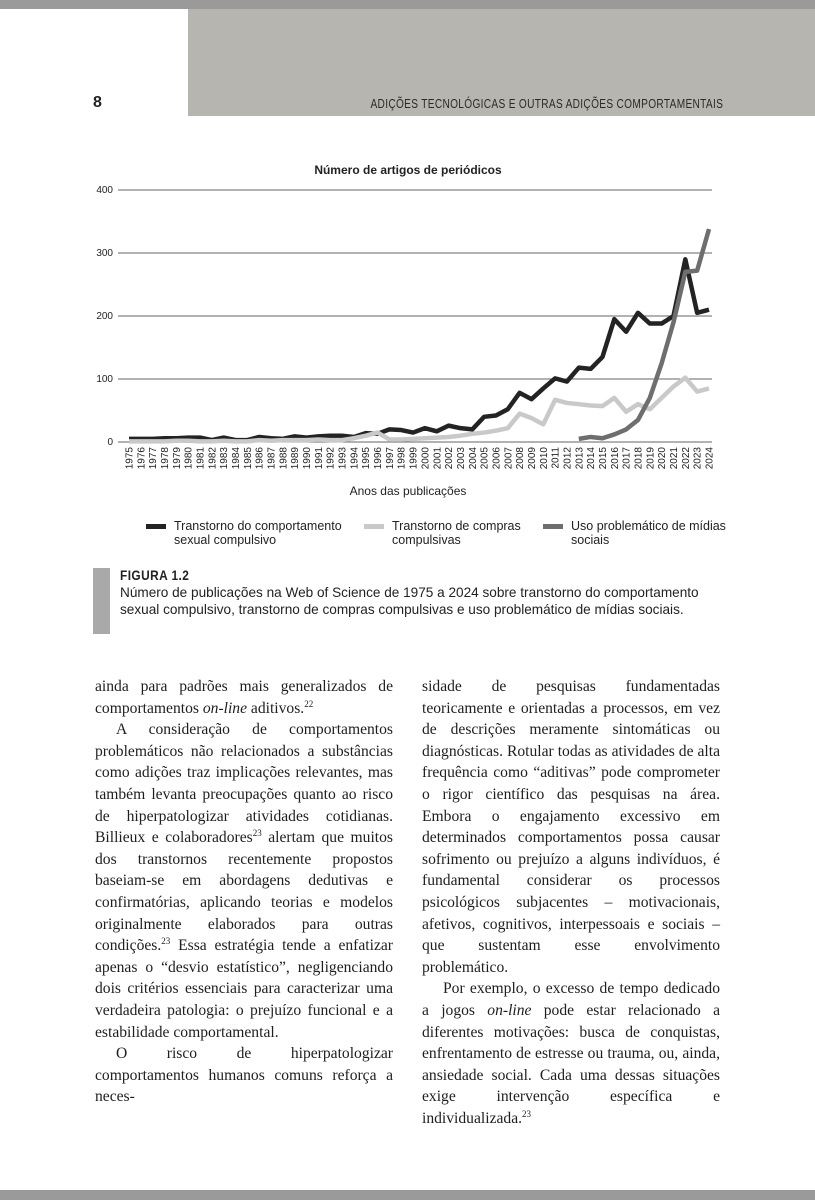  Describe the element at coordinates (189, 458) in the screenshot. I see `x-tick-label: 1980` at that location.